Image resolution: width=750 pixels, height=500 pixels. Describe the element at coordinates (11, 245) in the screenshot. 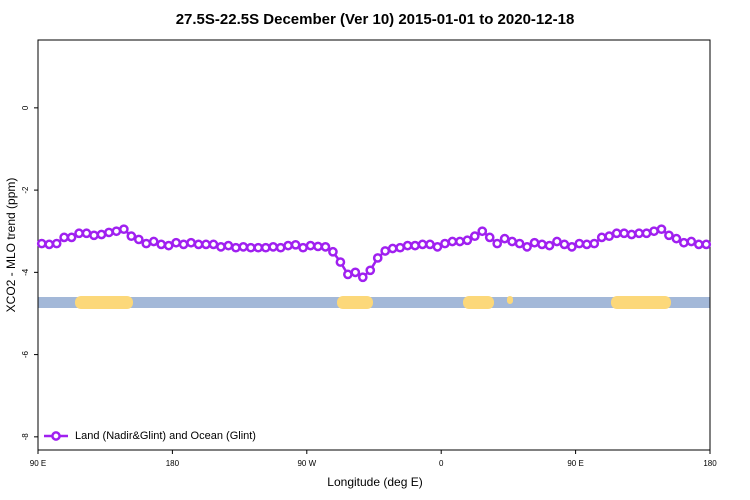

I see `y-axis-label: XCO2 - MLO trend (ppm)` at that location.